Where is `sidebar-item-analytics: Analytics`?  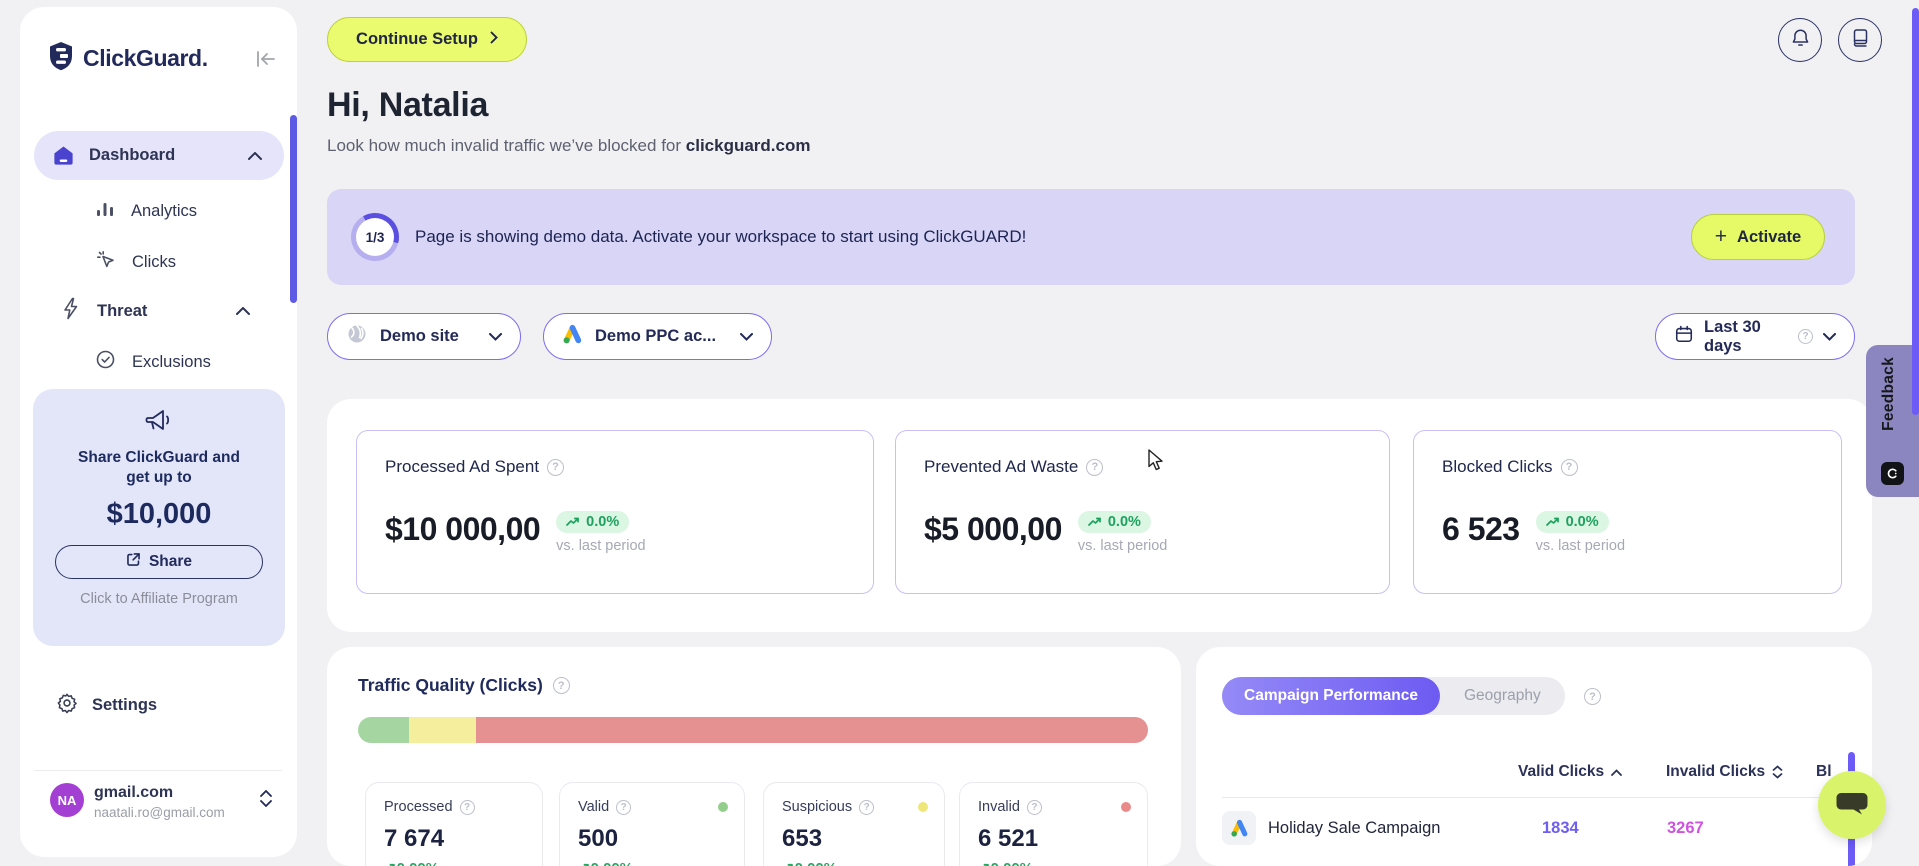
sidebar-item-analytics: Analytics is located at coordinates (146, 211).